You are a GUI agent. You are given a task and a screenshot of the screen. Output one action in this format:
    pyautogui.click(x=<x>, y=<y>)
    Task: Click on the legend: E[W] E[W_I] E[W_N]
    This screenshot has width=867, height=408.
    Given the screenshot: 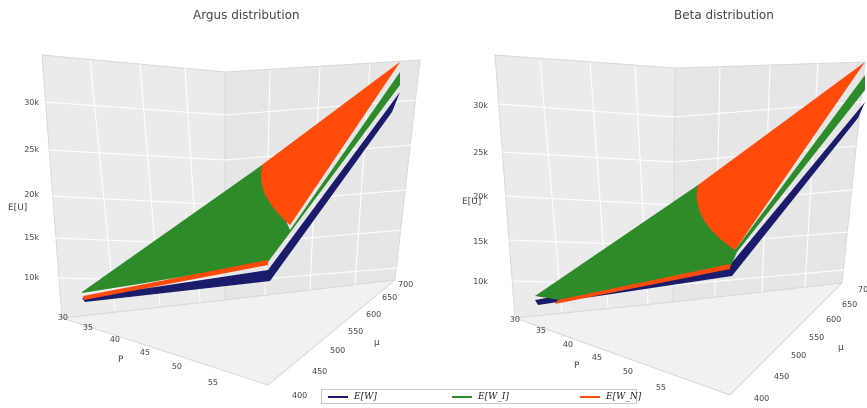 What is the action you would take?
    pyautogui.click(x=481, y=396)
    